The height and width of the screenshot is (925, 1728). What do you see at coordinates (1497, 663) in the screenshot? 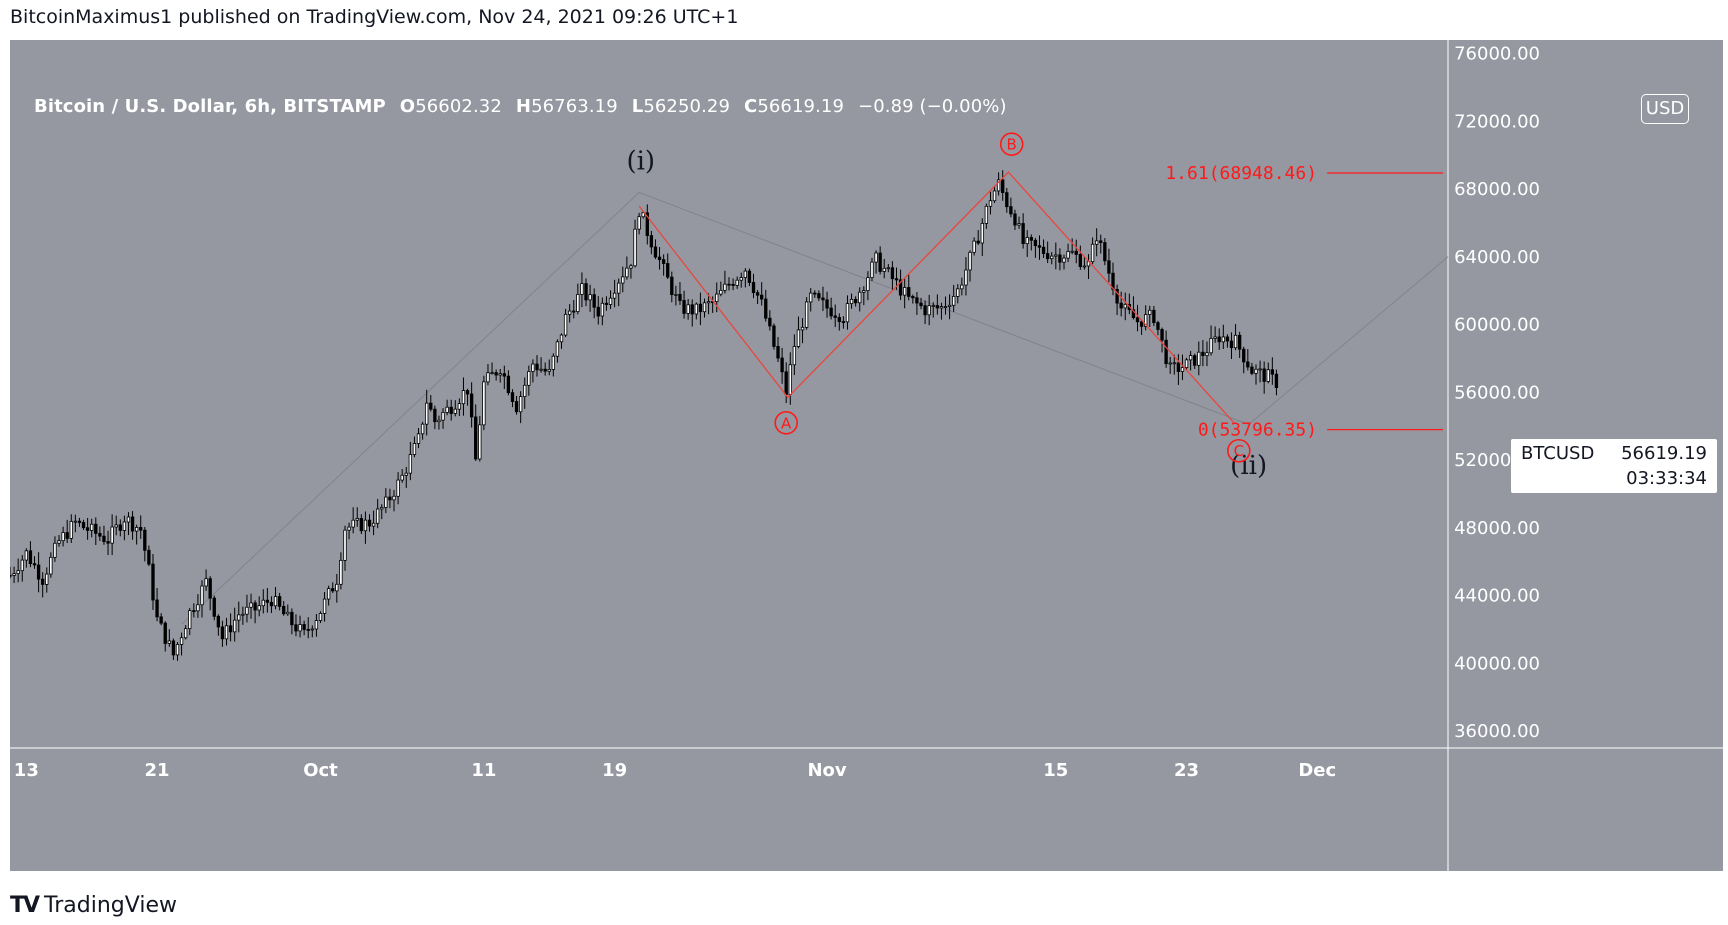
I see `y-tick-label: 40000.00` at bounding box center [1497, 663].